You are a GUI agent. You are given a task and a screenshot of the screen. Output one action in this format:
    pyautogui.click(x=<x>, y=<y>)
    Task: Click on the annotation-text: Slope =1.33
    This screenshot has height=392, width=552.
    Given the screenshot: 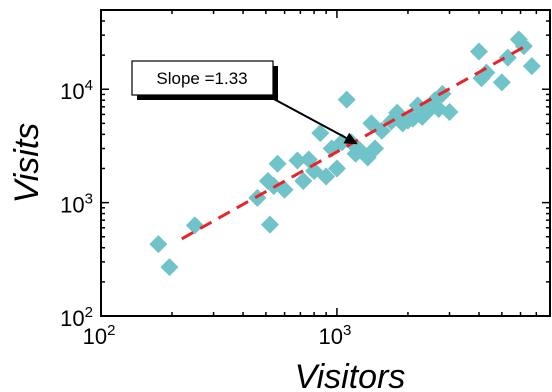 What is the action you would take?
    pyautogui.click(x=201, y=78)
    